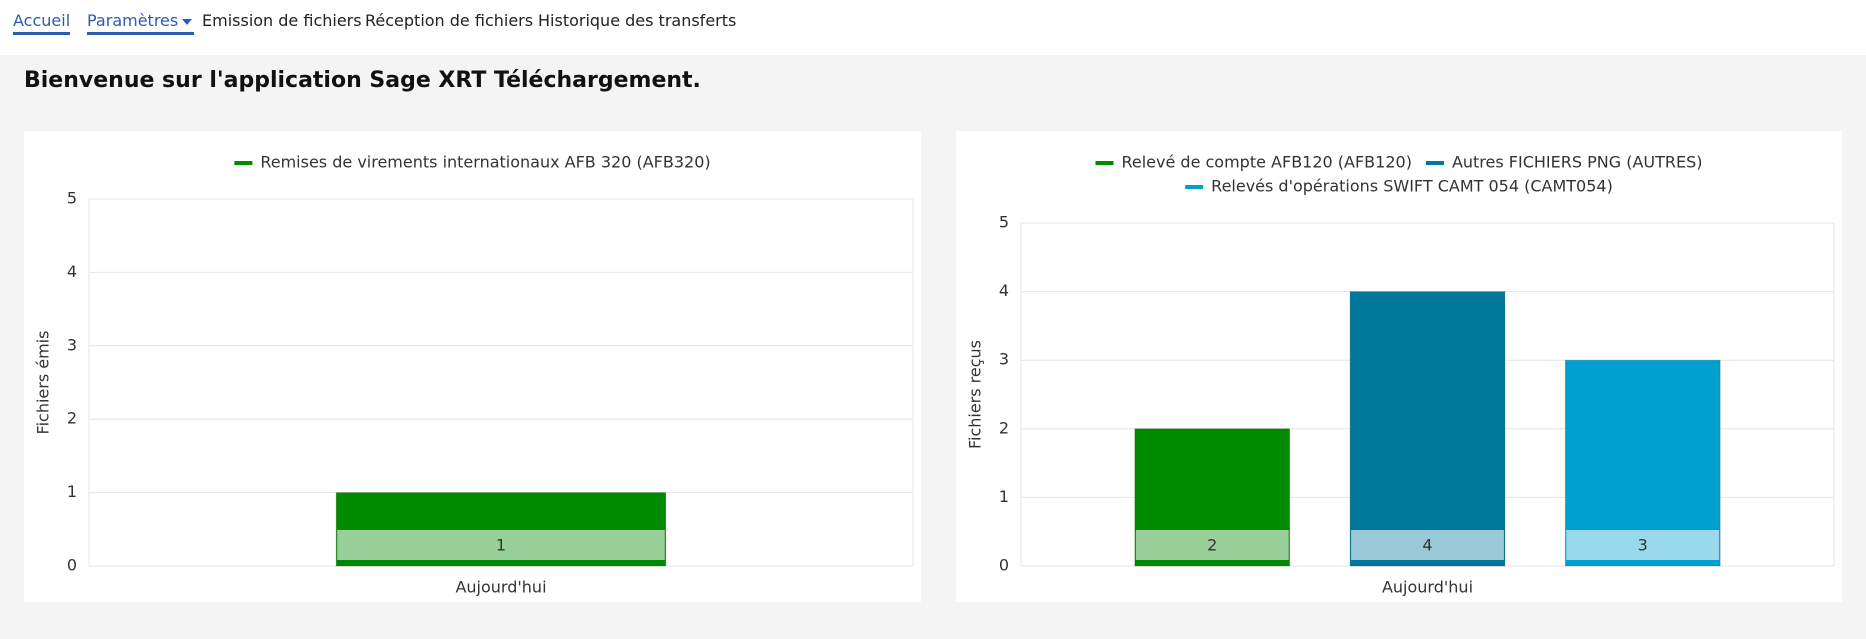 This screenshot has height=639, width=1866. I want to click on caret, so click(187, 22).